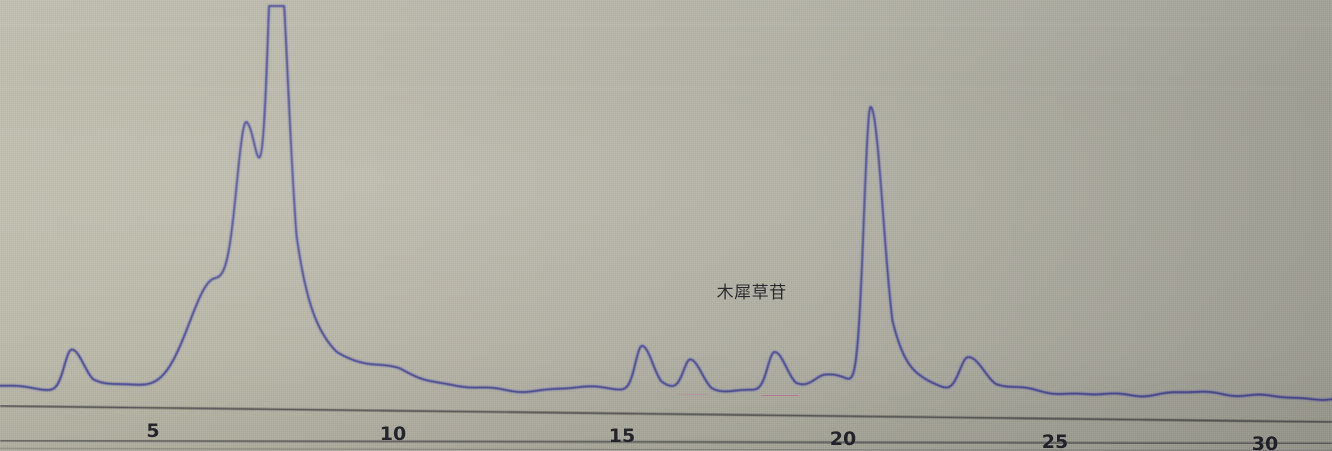  What do you see at coordinates (843, 439) in the screenshot?
I see `x-tick-label-20: 20` at bounding box center [843, 439].